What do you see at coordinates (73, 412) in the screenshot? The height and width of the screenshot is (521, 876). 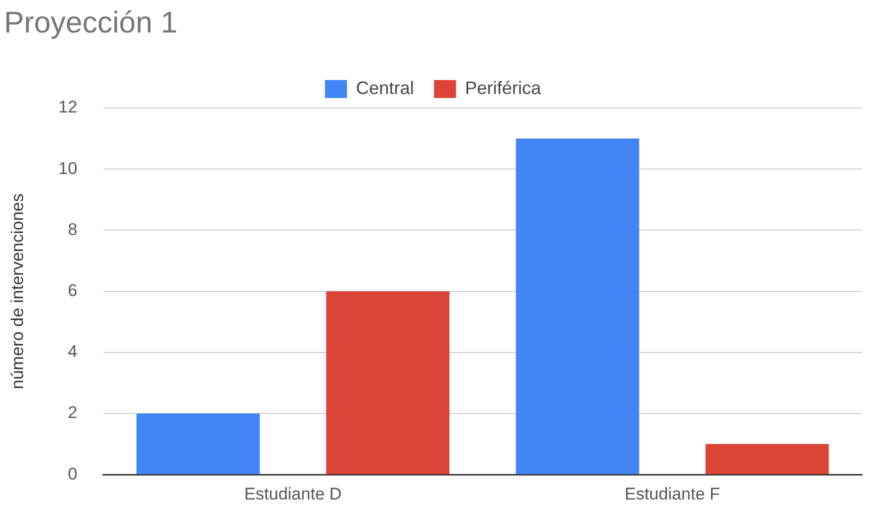 I see `y-tick-label: 2` at bounding box center [73, 412].